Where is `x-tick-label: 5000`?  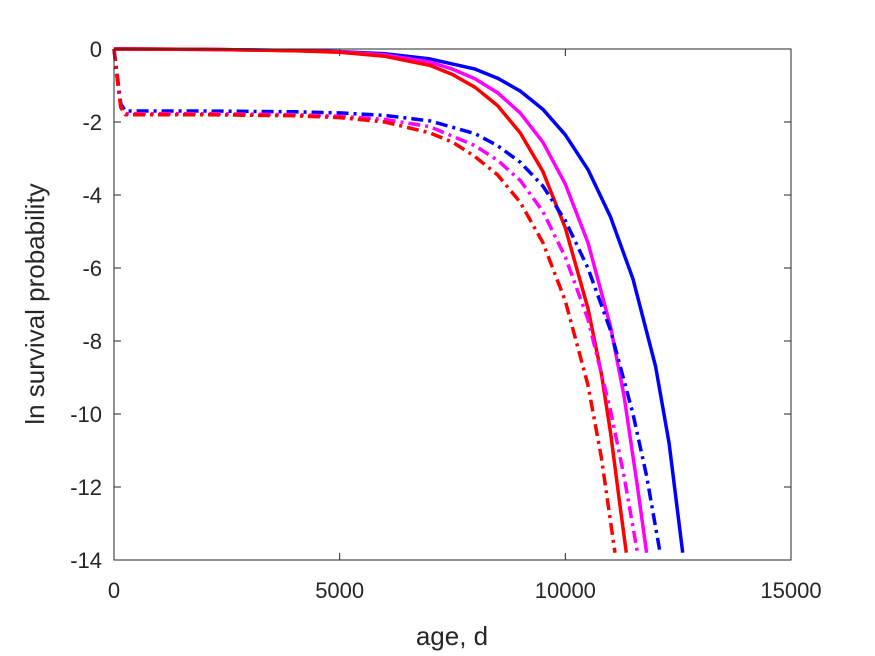 x-tick-label: 5000 is located at coordinates (339, 590).